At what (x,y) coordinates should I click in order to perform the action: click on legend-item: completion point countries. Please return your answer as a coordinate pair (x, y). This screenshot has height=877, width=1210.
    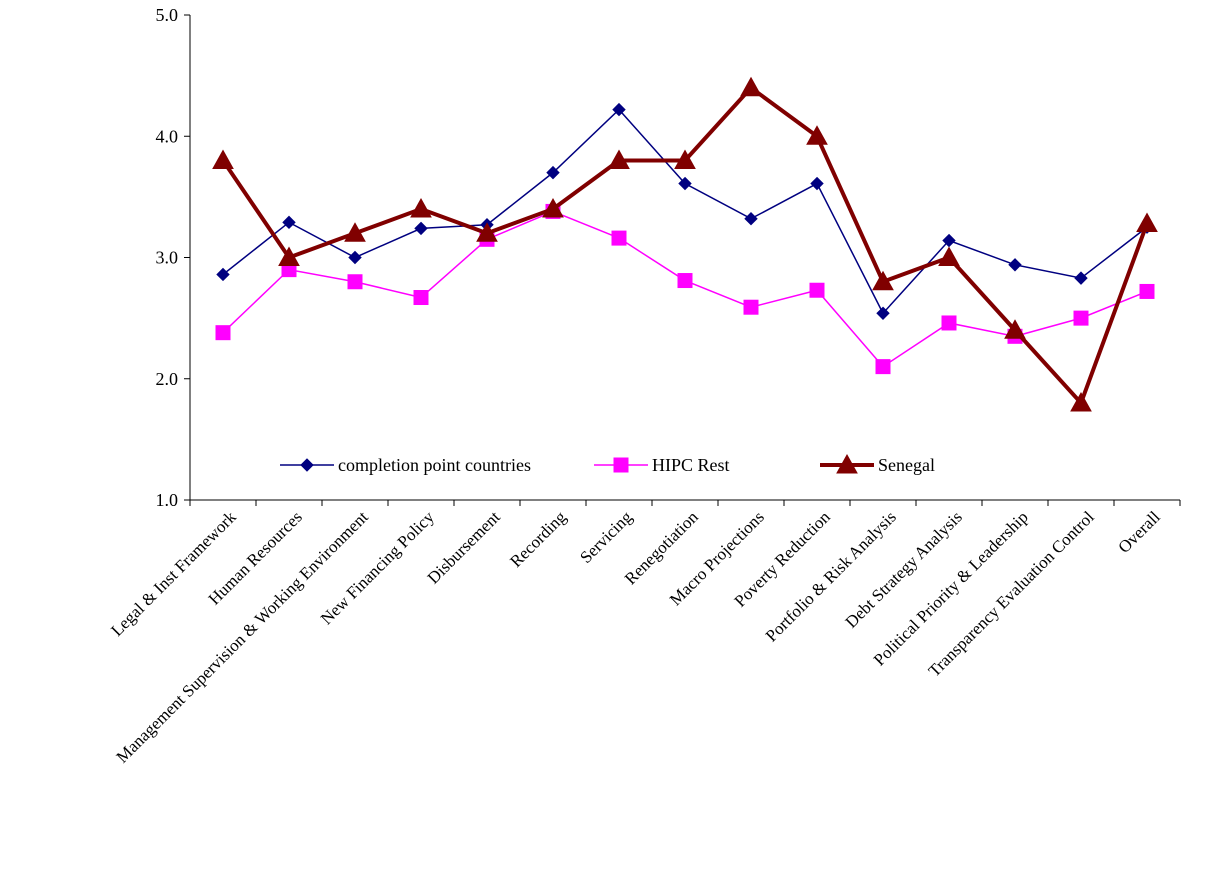
    Looking at the image, I should click on (405, 465).